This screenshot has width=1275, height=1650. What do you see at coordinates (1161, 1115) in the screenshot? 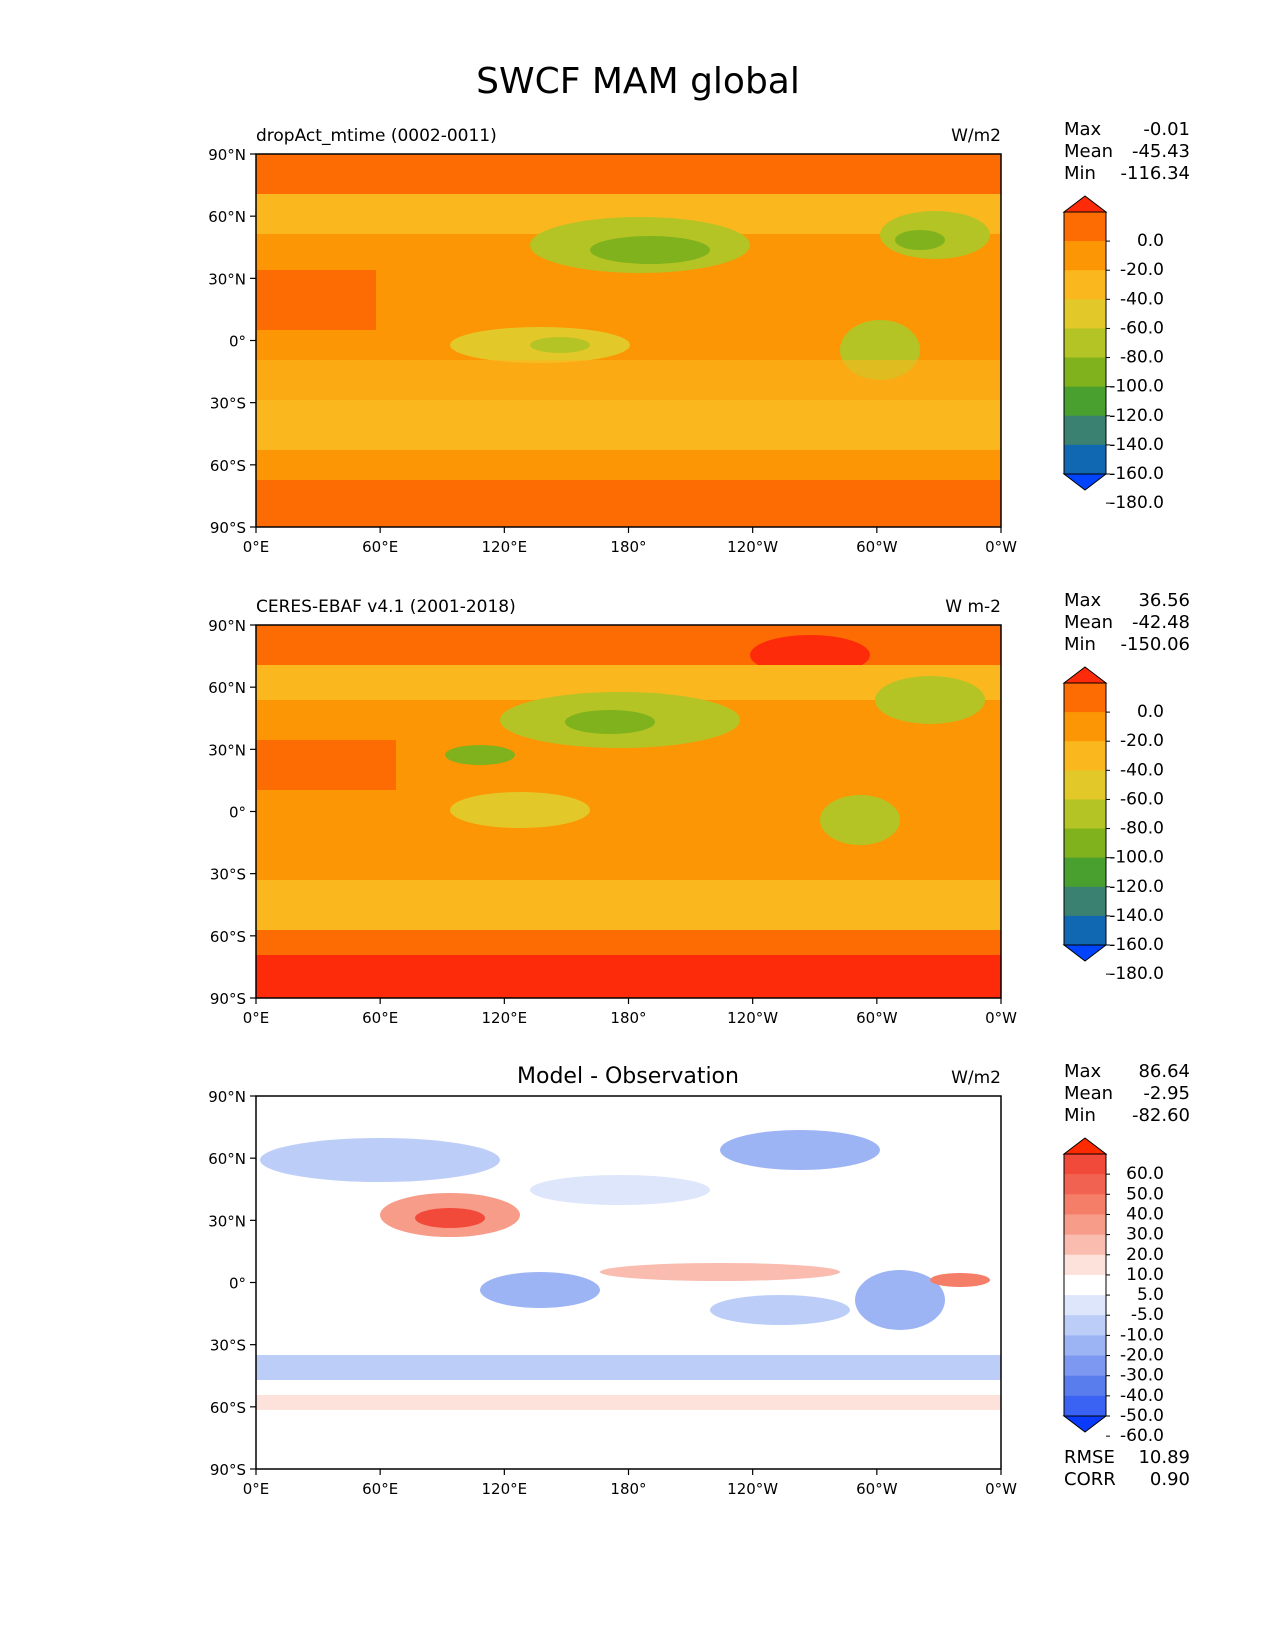
I see `stat-value: -82.60` at bounding box center [1161, 1115].